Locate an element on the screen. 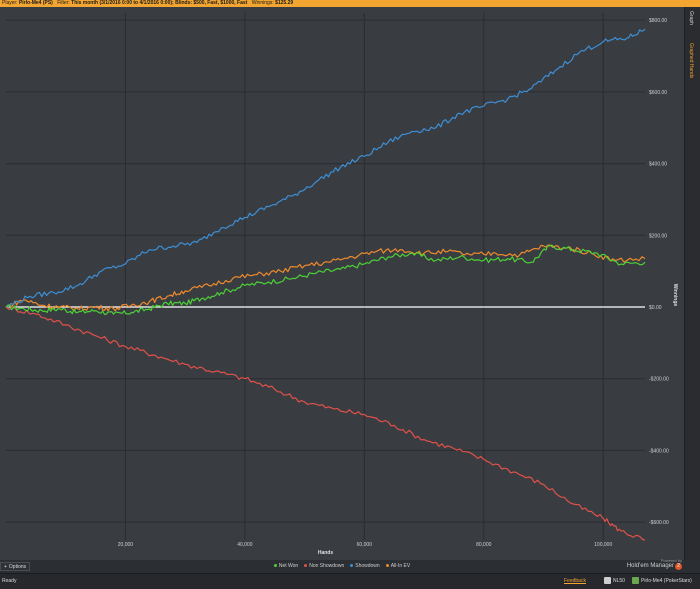  winnings-key: Winnings: is located at coordinates (262, 3).